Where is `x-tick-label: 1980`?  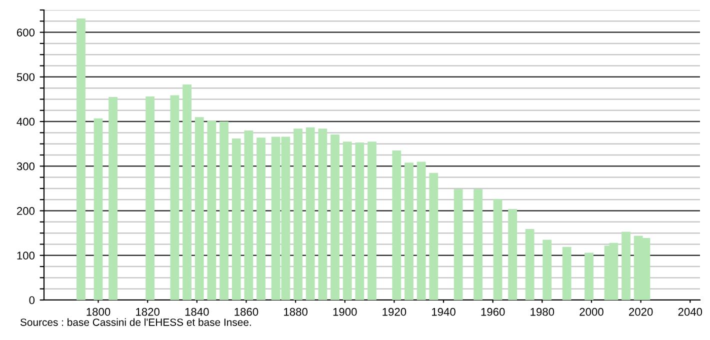 x-tick-label: 1980 is located at coordinates (542, 312).